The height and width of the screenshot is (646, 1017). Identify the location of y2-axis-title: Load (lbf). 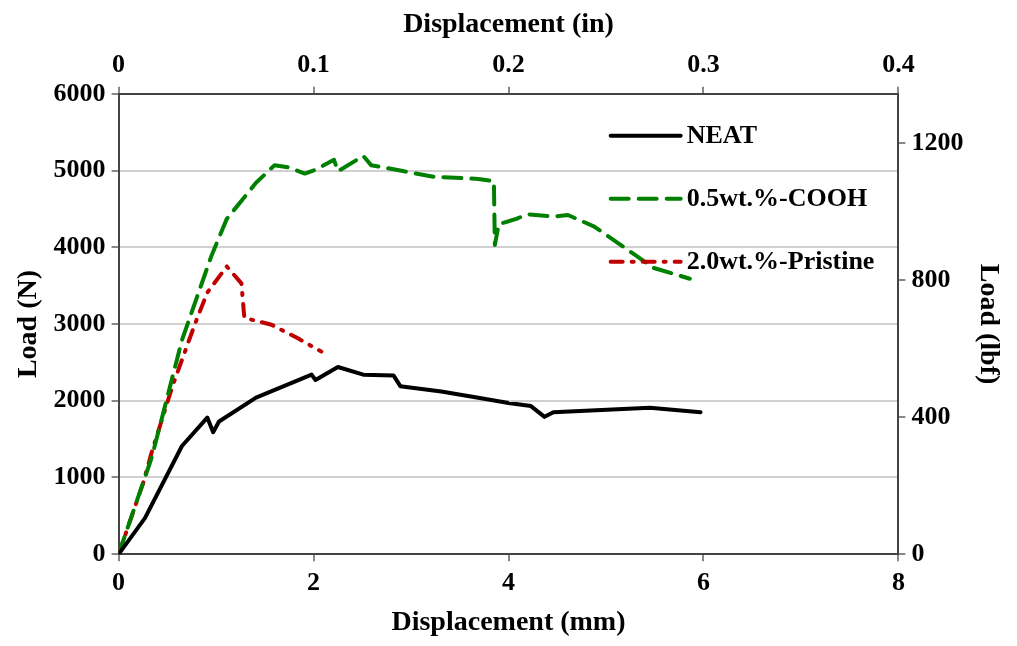
(990, 324).